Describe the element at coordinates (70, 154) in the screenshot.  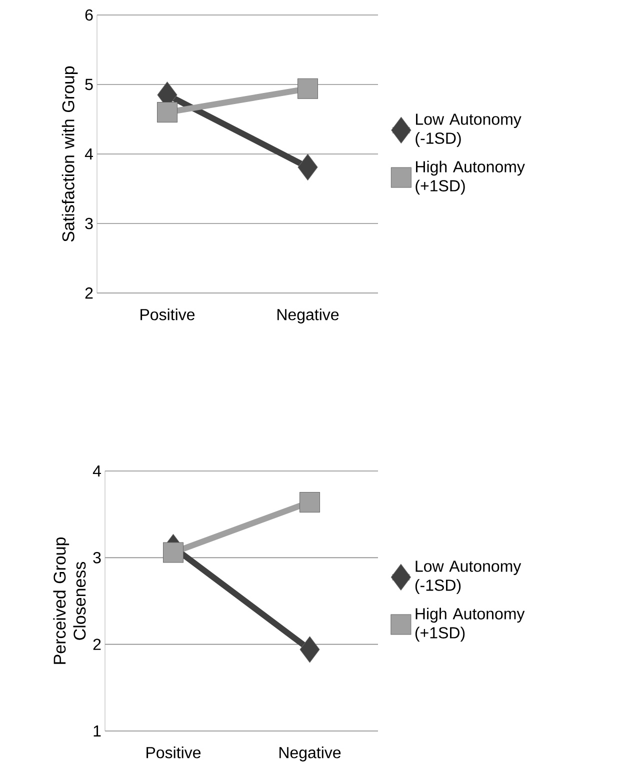
I see `y-axis-title: Satisfaction with Group` at that location.